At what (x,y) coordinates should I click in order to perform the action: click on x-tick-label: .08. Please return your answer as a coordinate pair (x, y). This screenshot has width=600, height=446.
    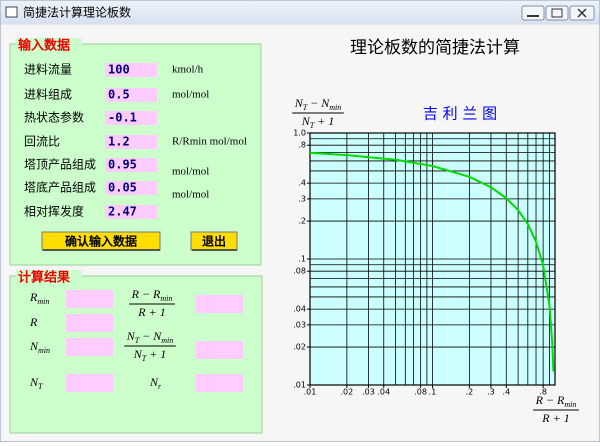
    Looking at the image, I should click on (420, 392).